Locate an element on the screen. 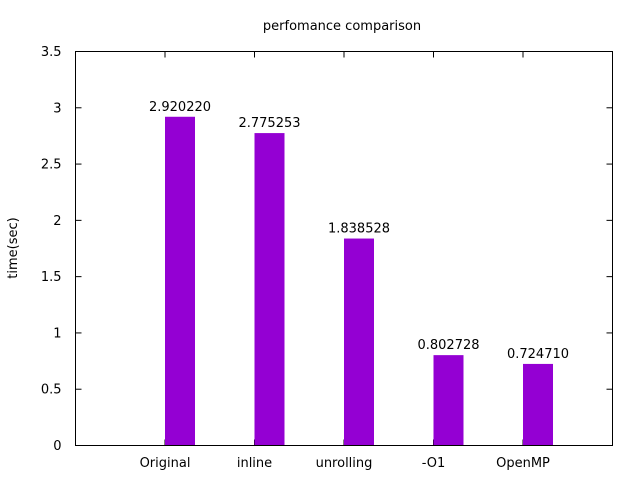 The height and width of the screenshot is (480, 640). x-tick-label: Original is located at coordinates (165, 463).